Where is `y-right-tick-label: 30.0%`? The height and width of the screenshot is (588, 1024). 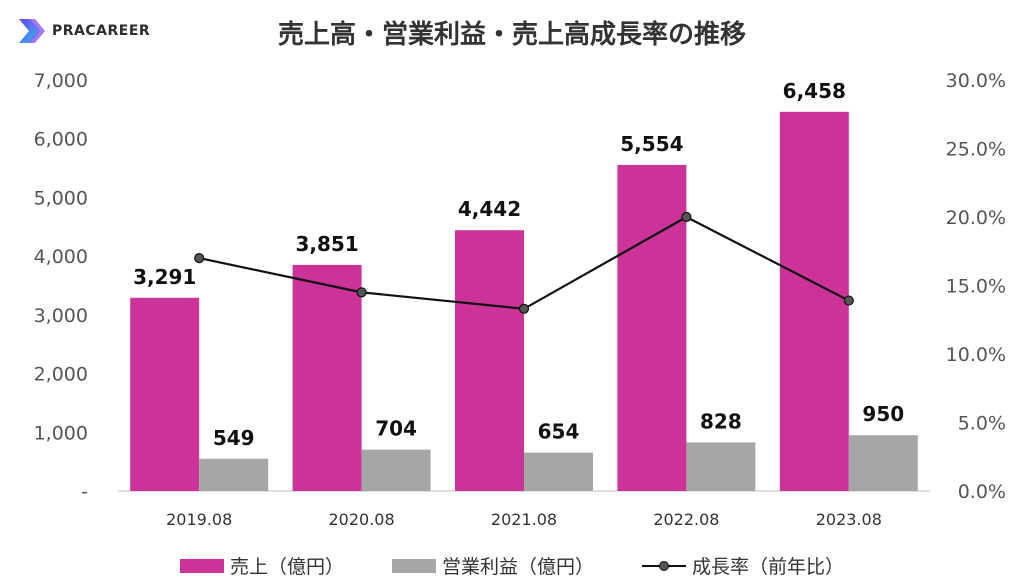
y-right-tick-label: 30.0% is located at coordinates (976, 81).